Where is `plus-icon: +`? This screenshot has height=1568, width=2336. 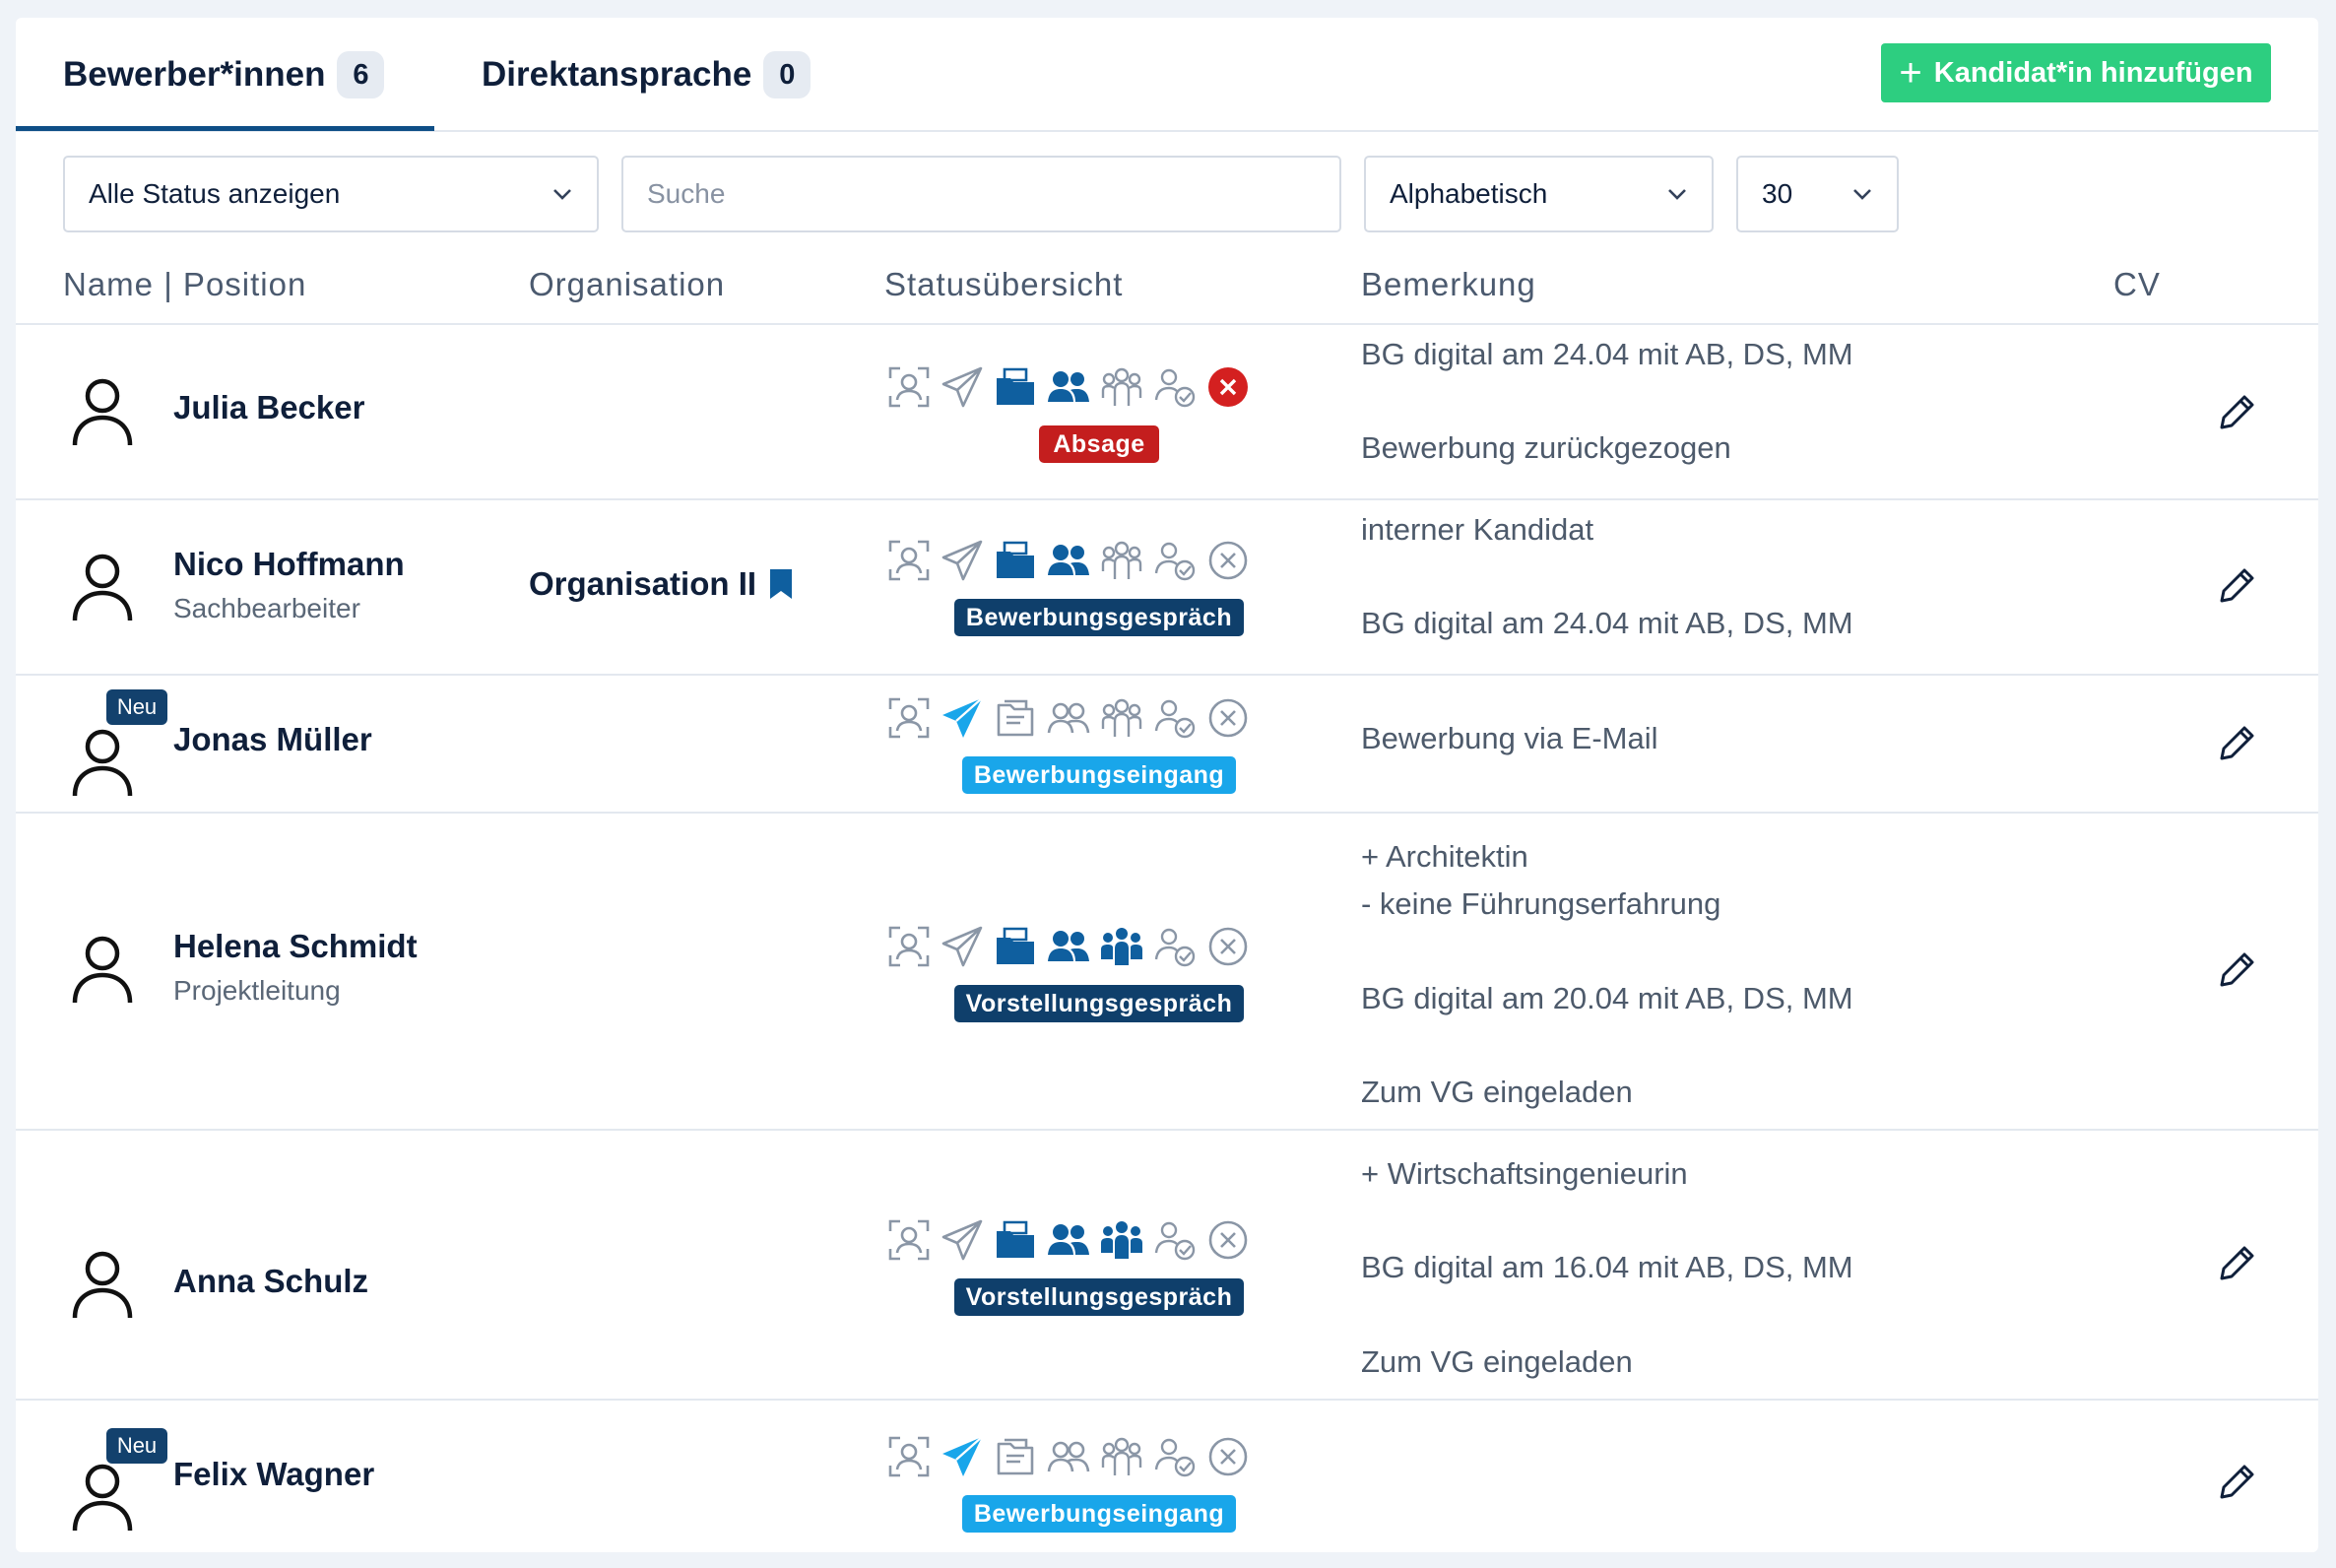
plus-icon: + is located at coordinates (1910, 73).